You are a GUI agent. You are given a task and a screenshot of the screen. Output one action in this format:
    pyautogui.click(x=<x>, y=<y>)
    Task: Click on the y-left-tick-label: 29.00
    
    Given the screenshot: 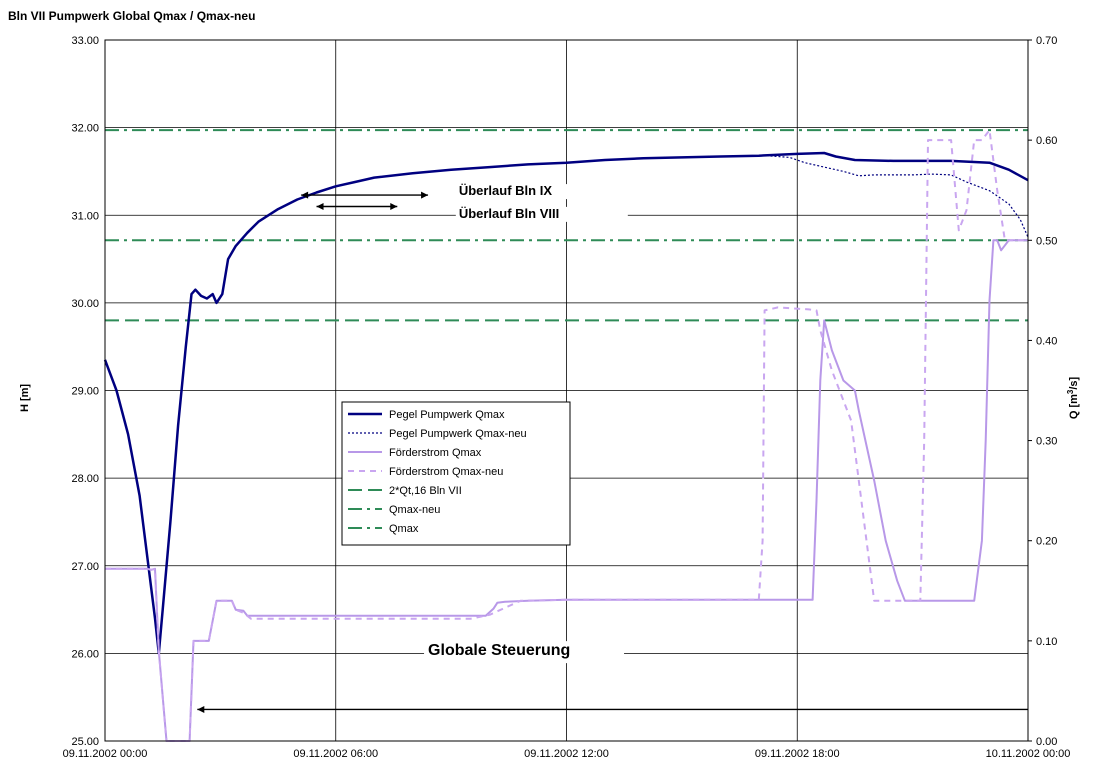 What is the action you would take?
    pyautogui.click(x=85, y=392)
    